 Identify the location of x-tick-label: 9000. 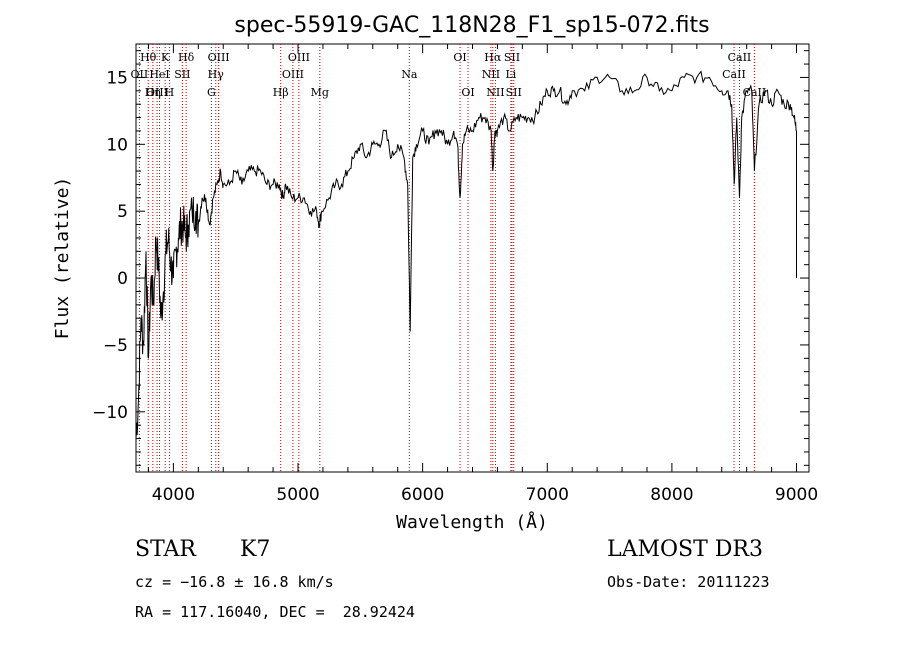
(796, 495).